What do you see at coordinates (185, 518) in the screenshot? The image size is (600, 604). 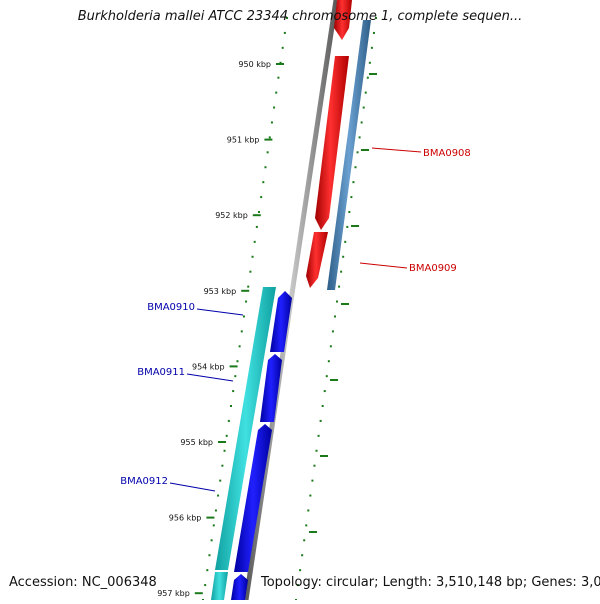 I see `ruler-tick-label: 956 kbp` at bounding box center [185, 518].